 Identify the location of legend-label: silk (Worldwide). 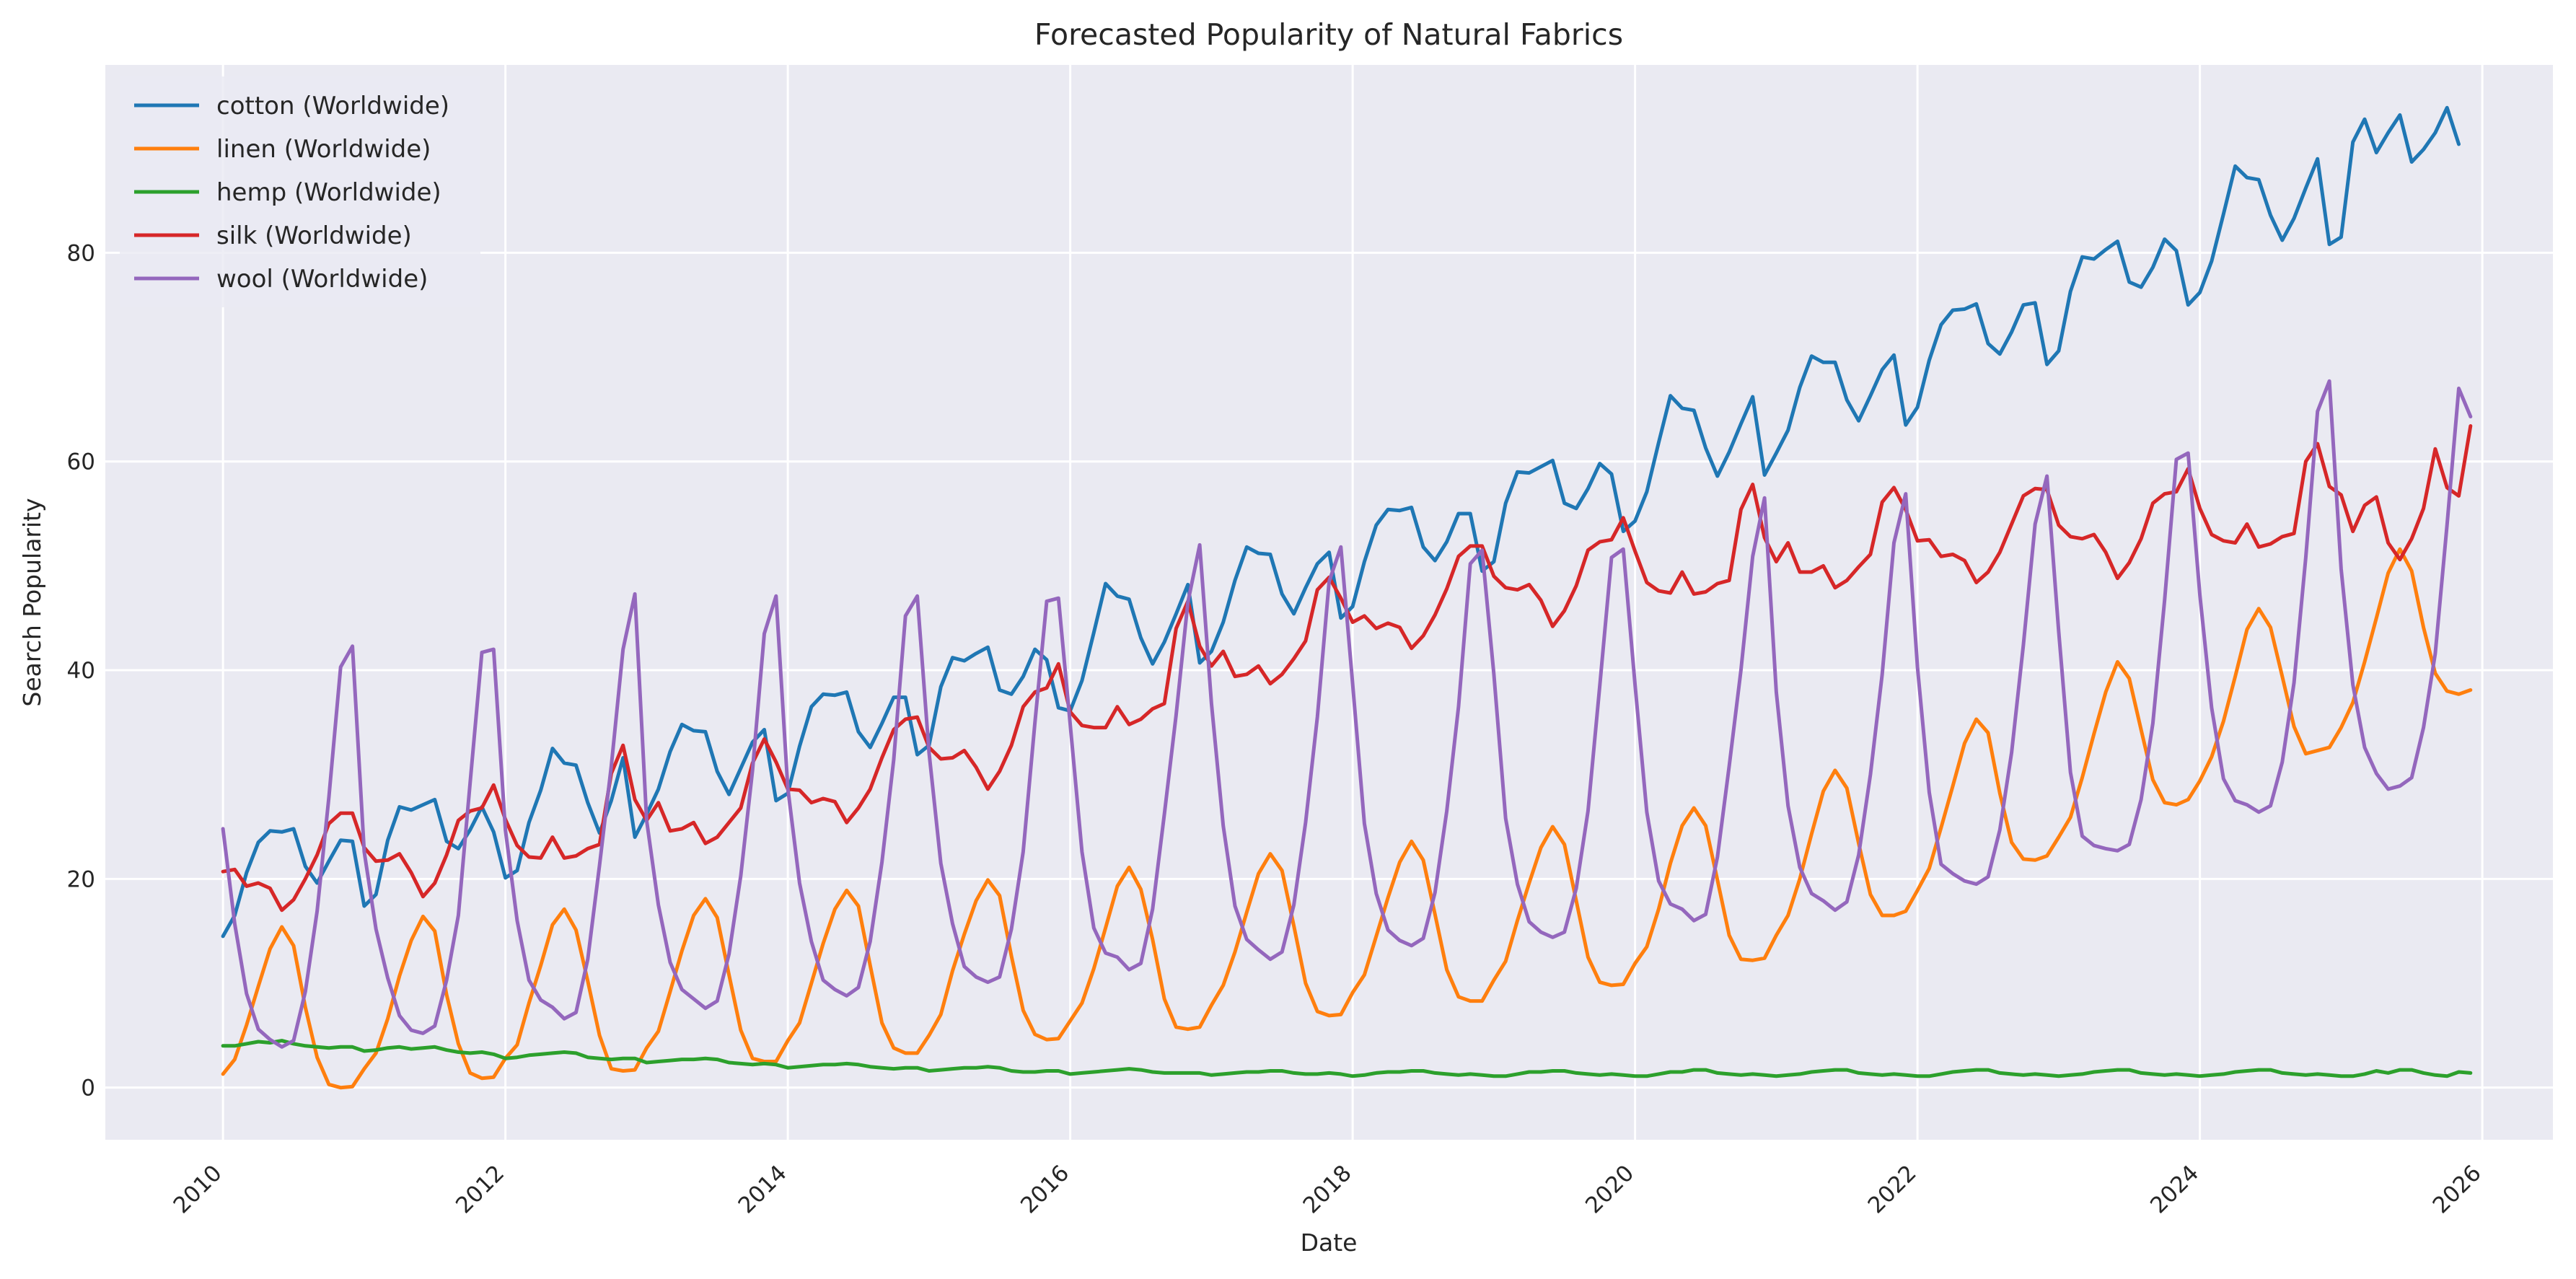
(314, 236).